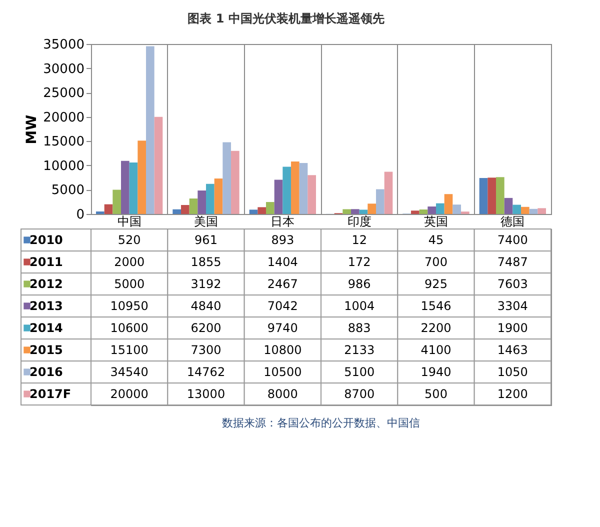 The width and height of the screenshot is (600, 527). Describe the element at coordinates (282, 328) in the screenshot. I see `data-label: 9740` at that location.